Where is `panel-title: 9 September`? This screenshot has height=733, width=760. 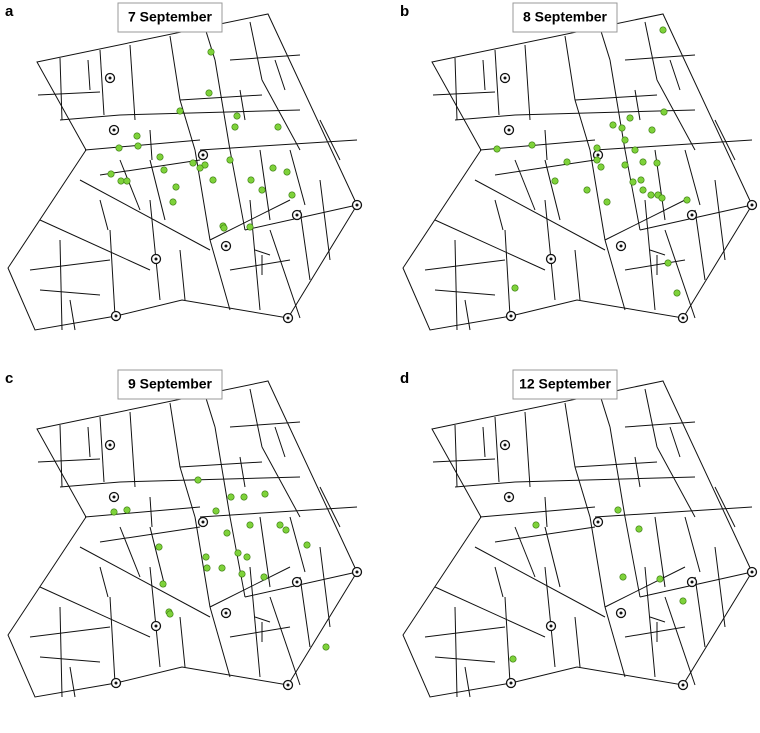
panel-title: 9 September is located at coordinates (170, 384).